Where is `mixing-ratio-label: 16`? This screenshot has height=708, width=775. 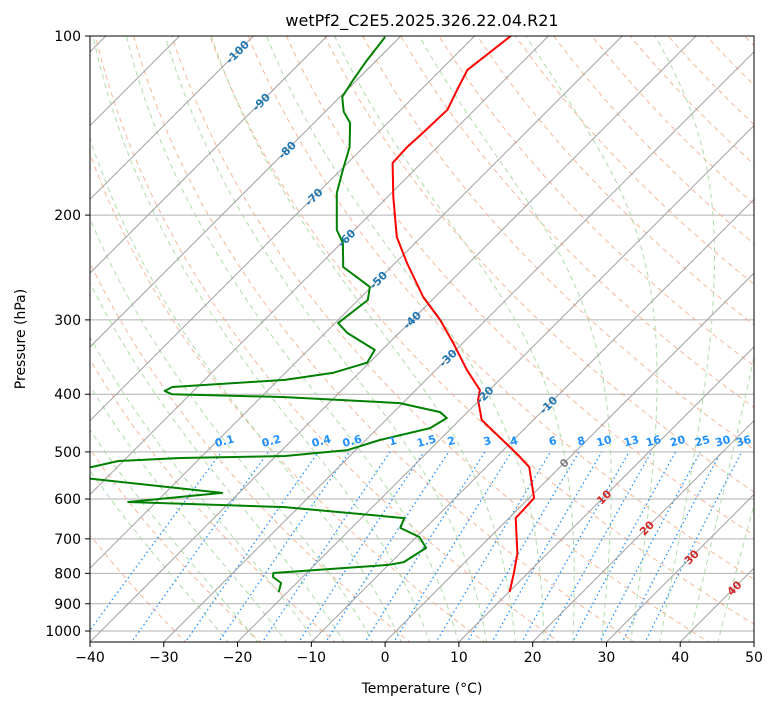
mixing-ratio-label: 16 is located at coordinates (653, 441).